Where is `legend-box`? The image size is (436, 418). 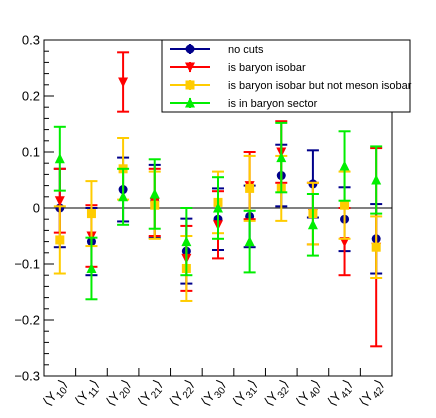
legend-box is located at coordinates (286, 76).